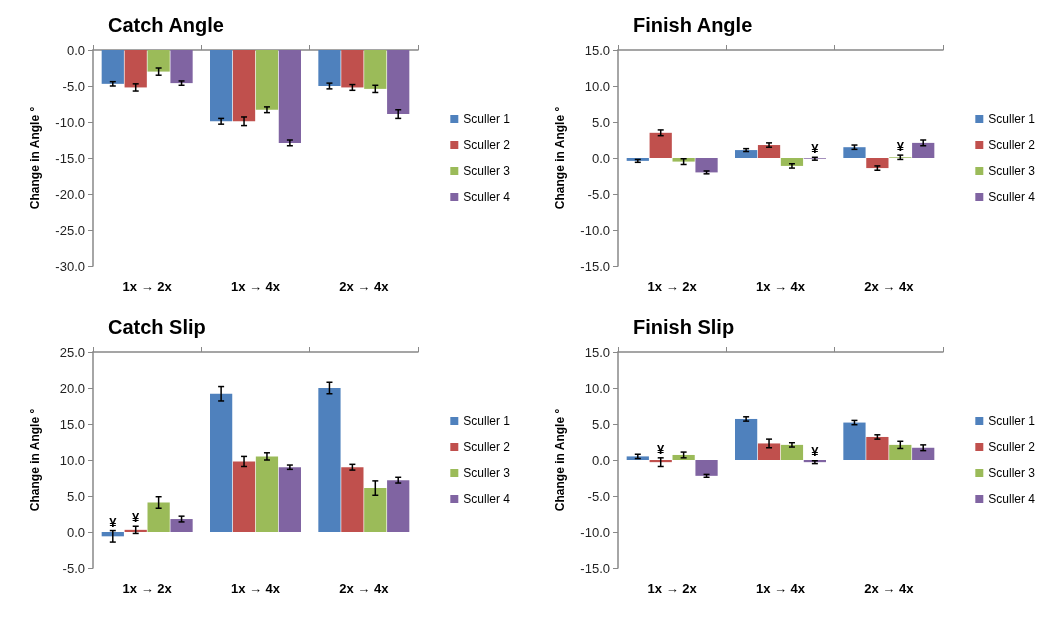 The height and width of the screenshot is (619, 1047). I want to click on y-tick-label: 20.0, so click(72, 388).